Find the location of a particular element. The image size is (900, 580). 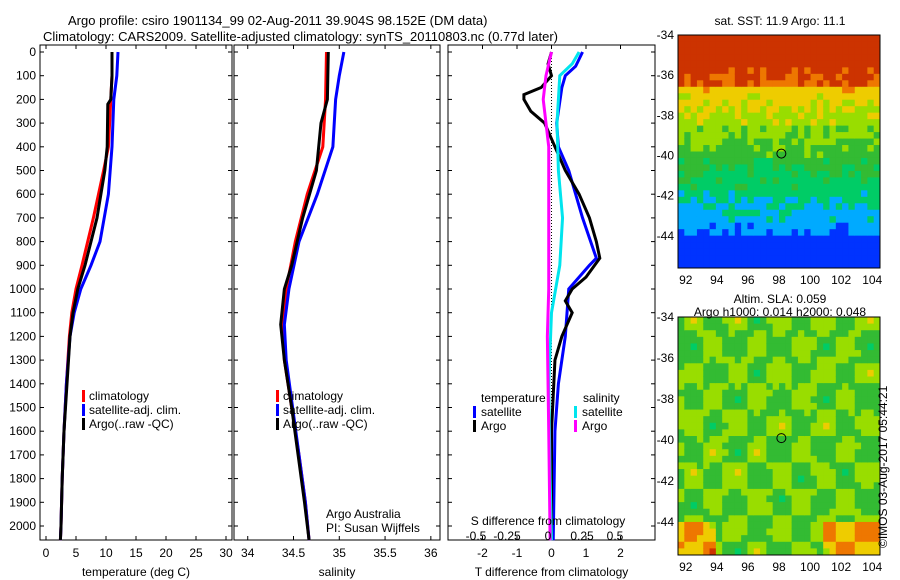

map-x-tick-label: 100 is located at coordinates (810, 280).